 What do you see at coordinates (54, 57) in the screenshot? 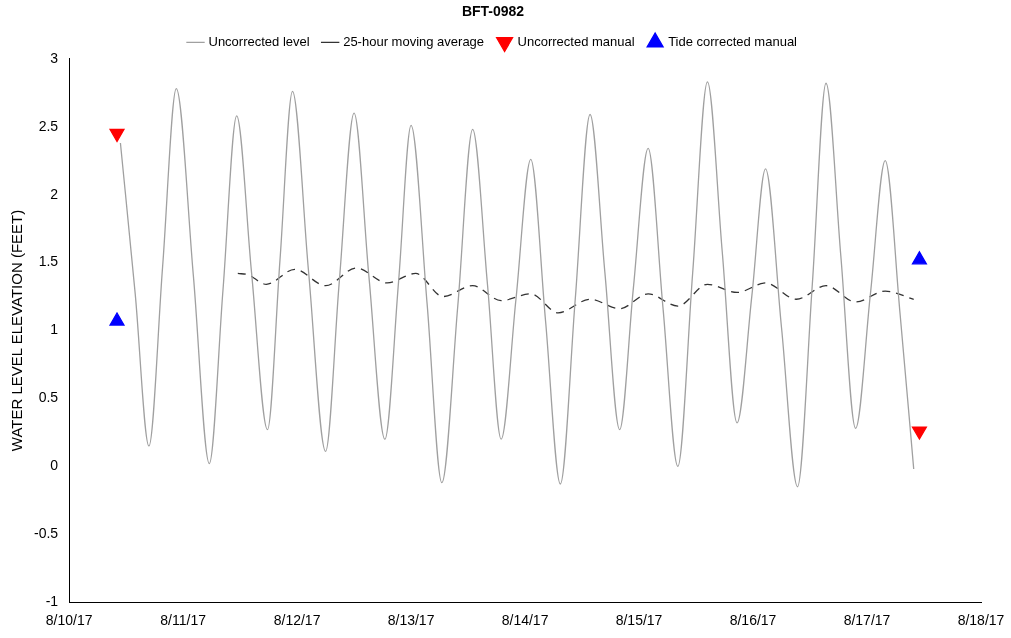
I see `y-tick-label: 3` at bounding box center [54, 57].